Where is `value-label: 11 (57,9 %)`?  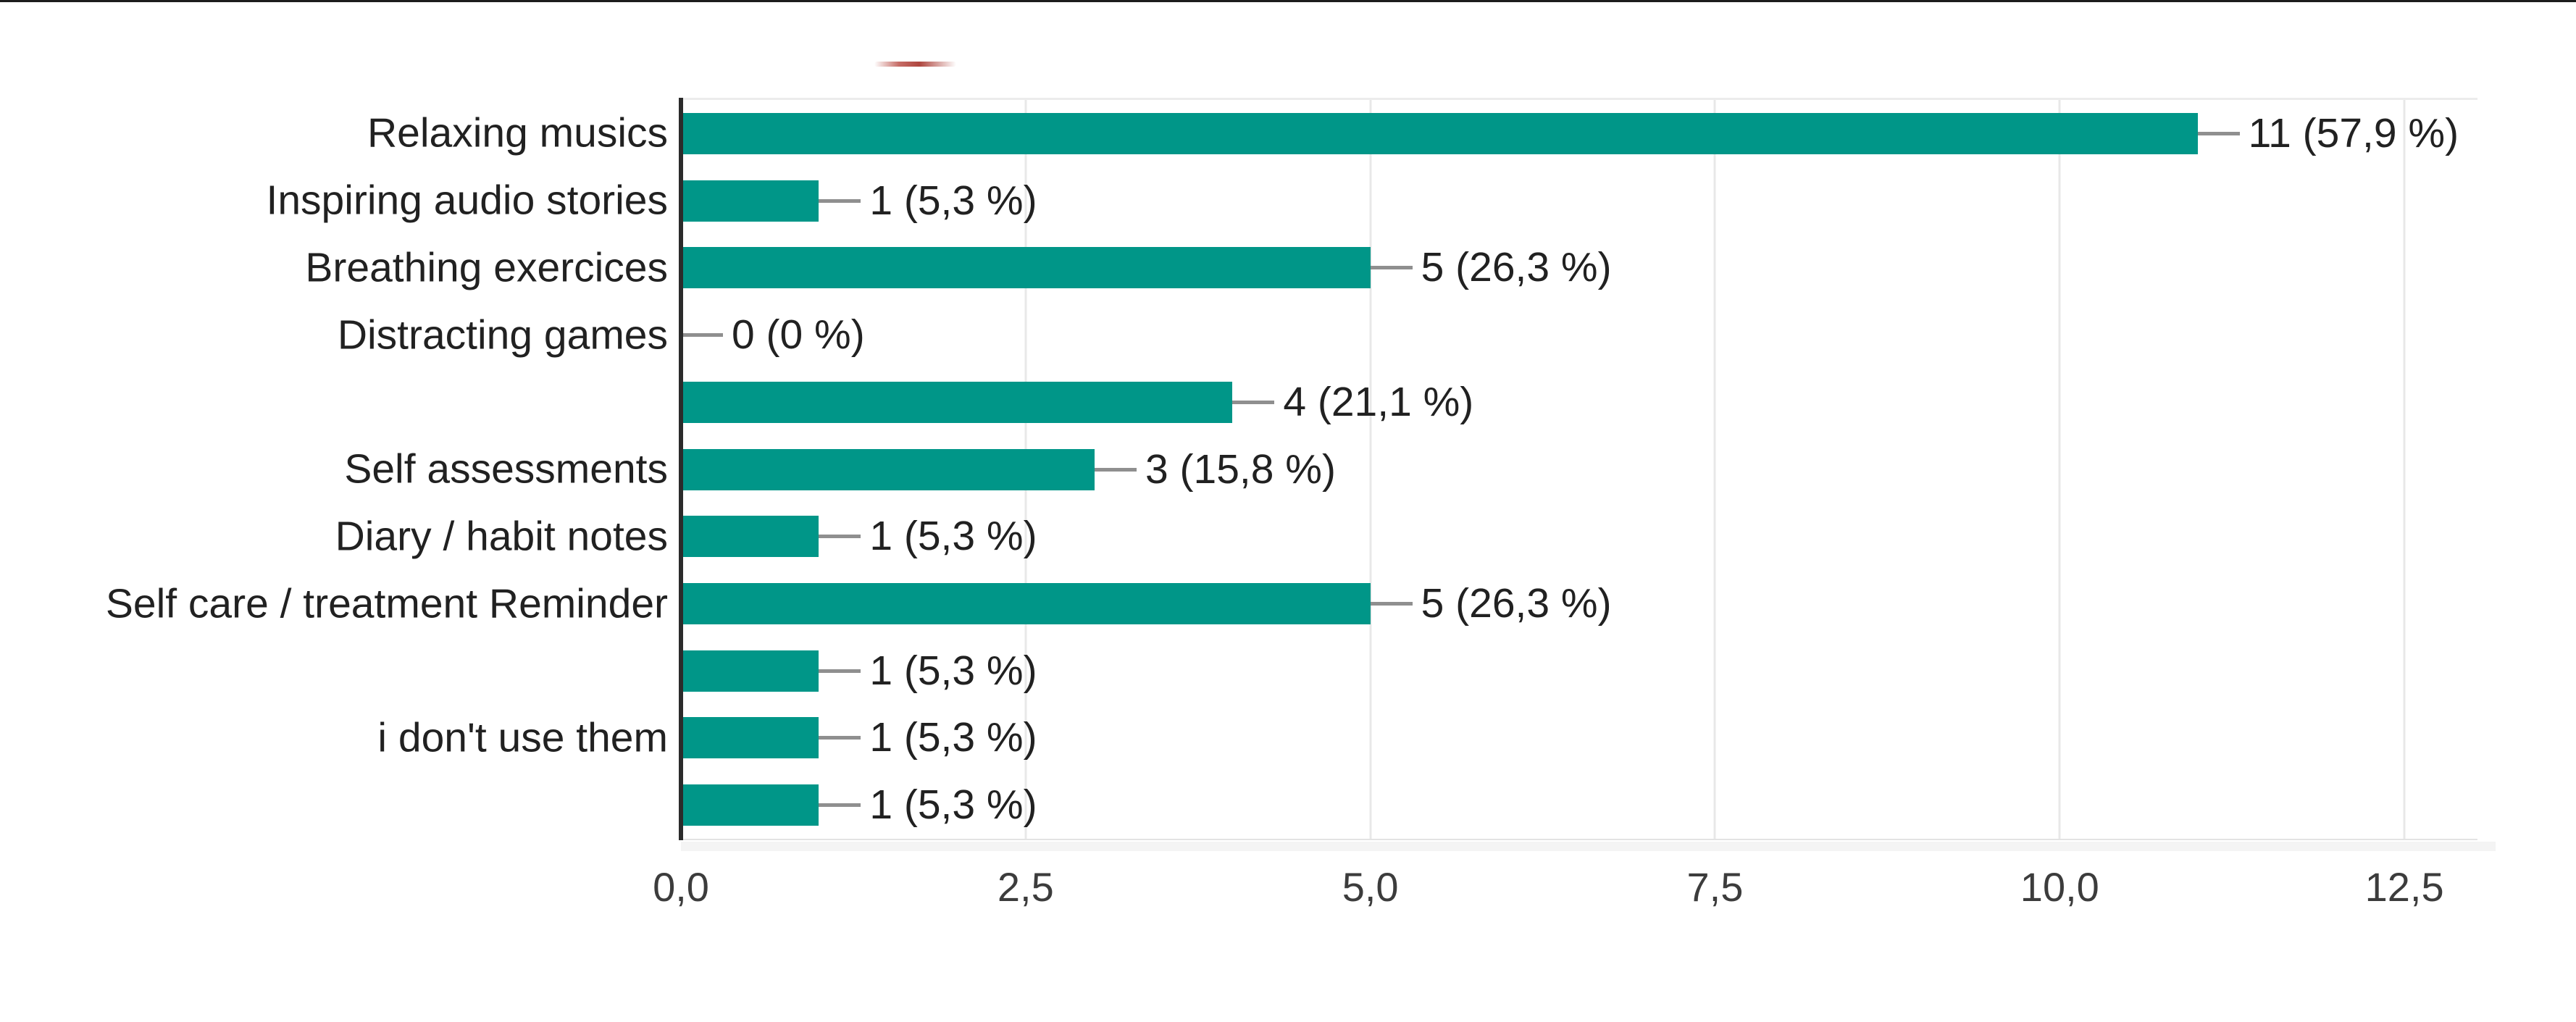
value-label: 11 (57,9 %) is located at coordinates (2353, 132).